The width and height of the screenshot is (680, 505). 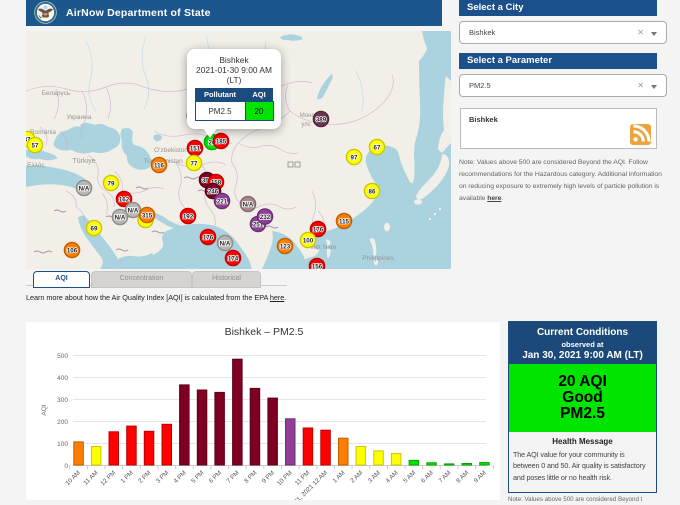 What do you see at coordinates (372, 192) in the screenshot?
I see `svg-text: 86` at bounding box center [372, 192].